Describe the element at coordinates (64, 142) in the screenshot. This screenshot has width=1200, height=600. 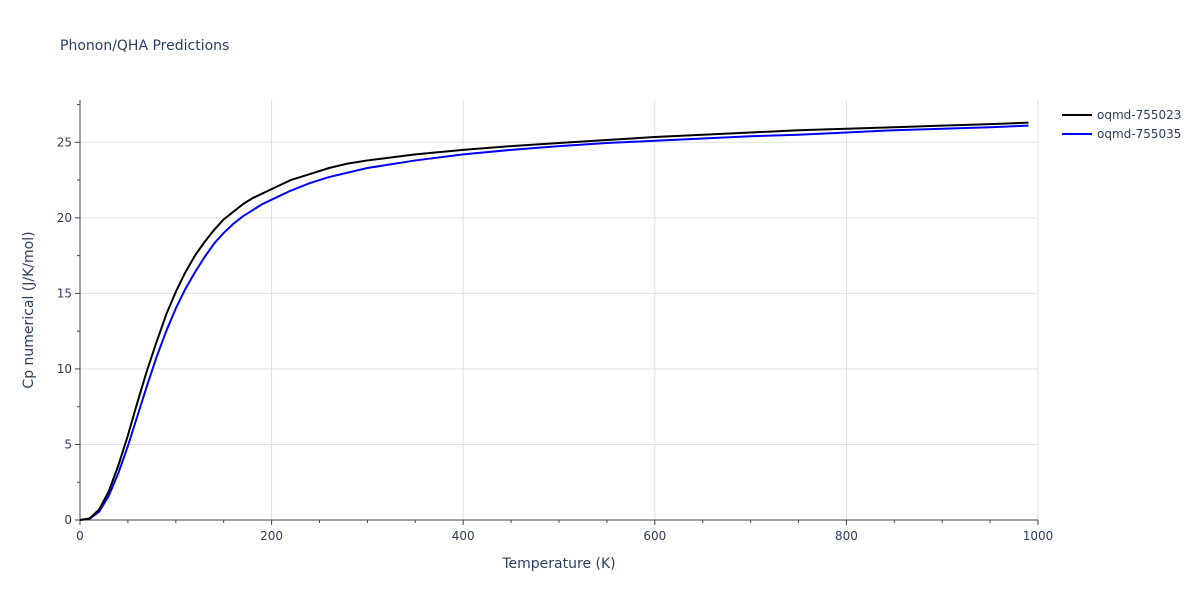
I see `y-tick-label: 25` at that location.